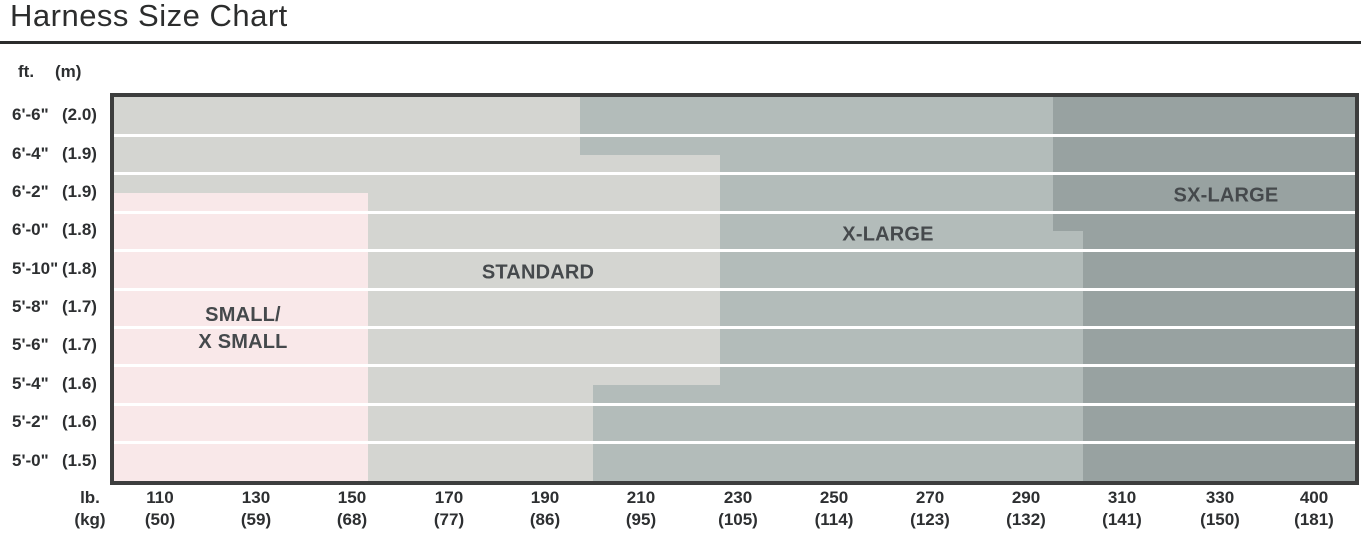  Describe the element at coordinates (30, 421) in the screenshot. I see `y-label-ft: 5'-2"` at that location.